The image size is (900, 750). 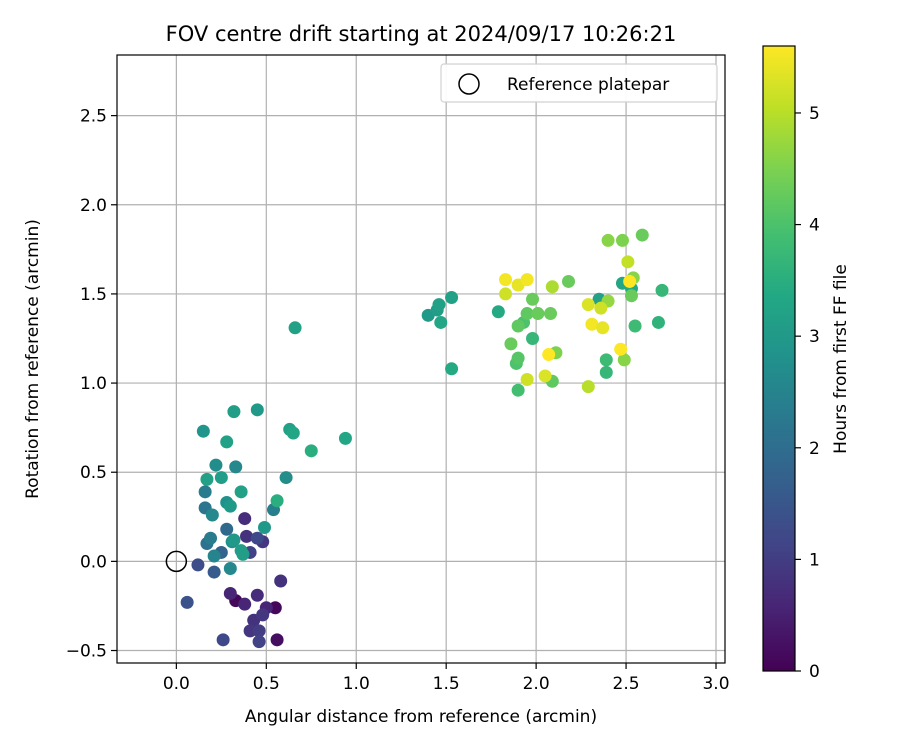 What do you see at coordinates (93, 117) in the screenshot?
I see `y-tick-label: 2.5` at bounding box center [93, 117].